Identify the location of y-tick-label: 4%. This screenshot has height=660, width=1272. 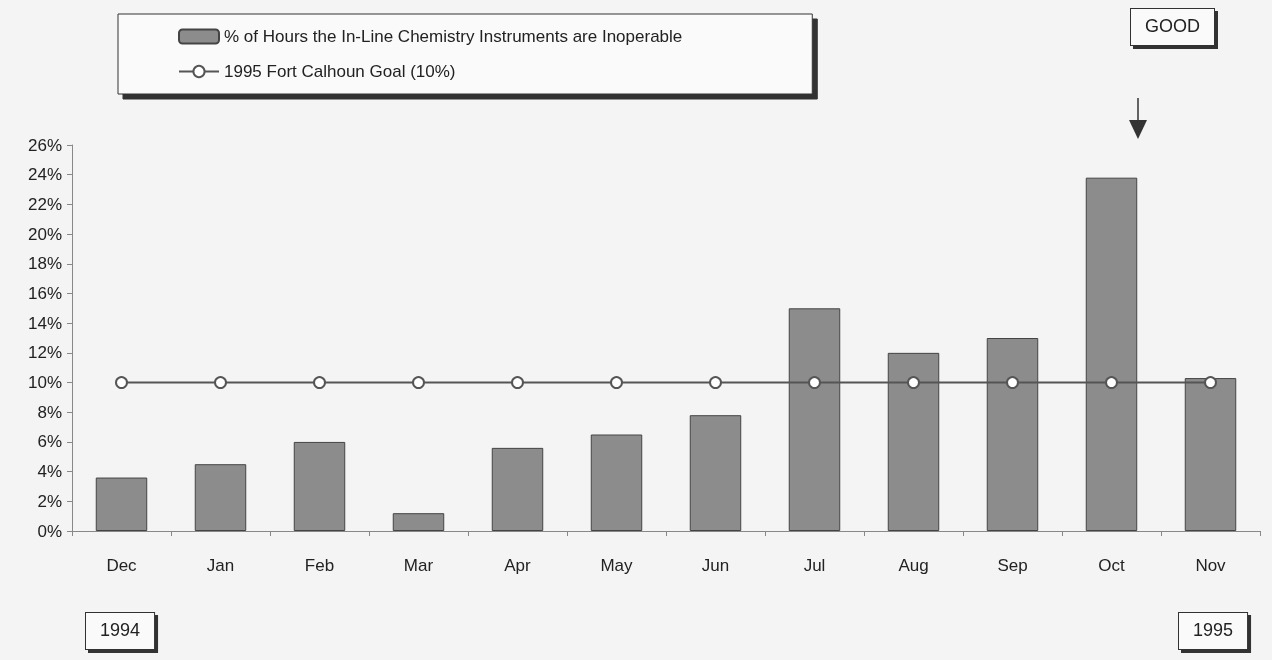
(49, 472).